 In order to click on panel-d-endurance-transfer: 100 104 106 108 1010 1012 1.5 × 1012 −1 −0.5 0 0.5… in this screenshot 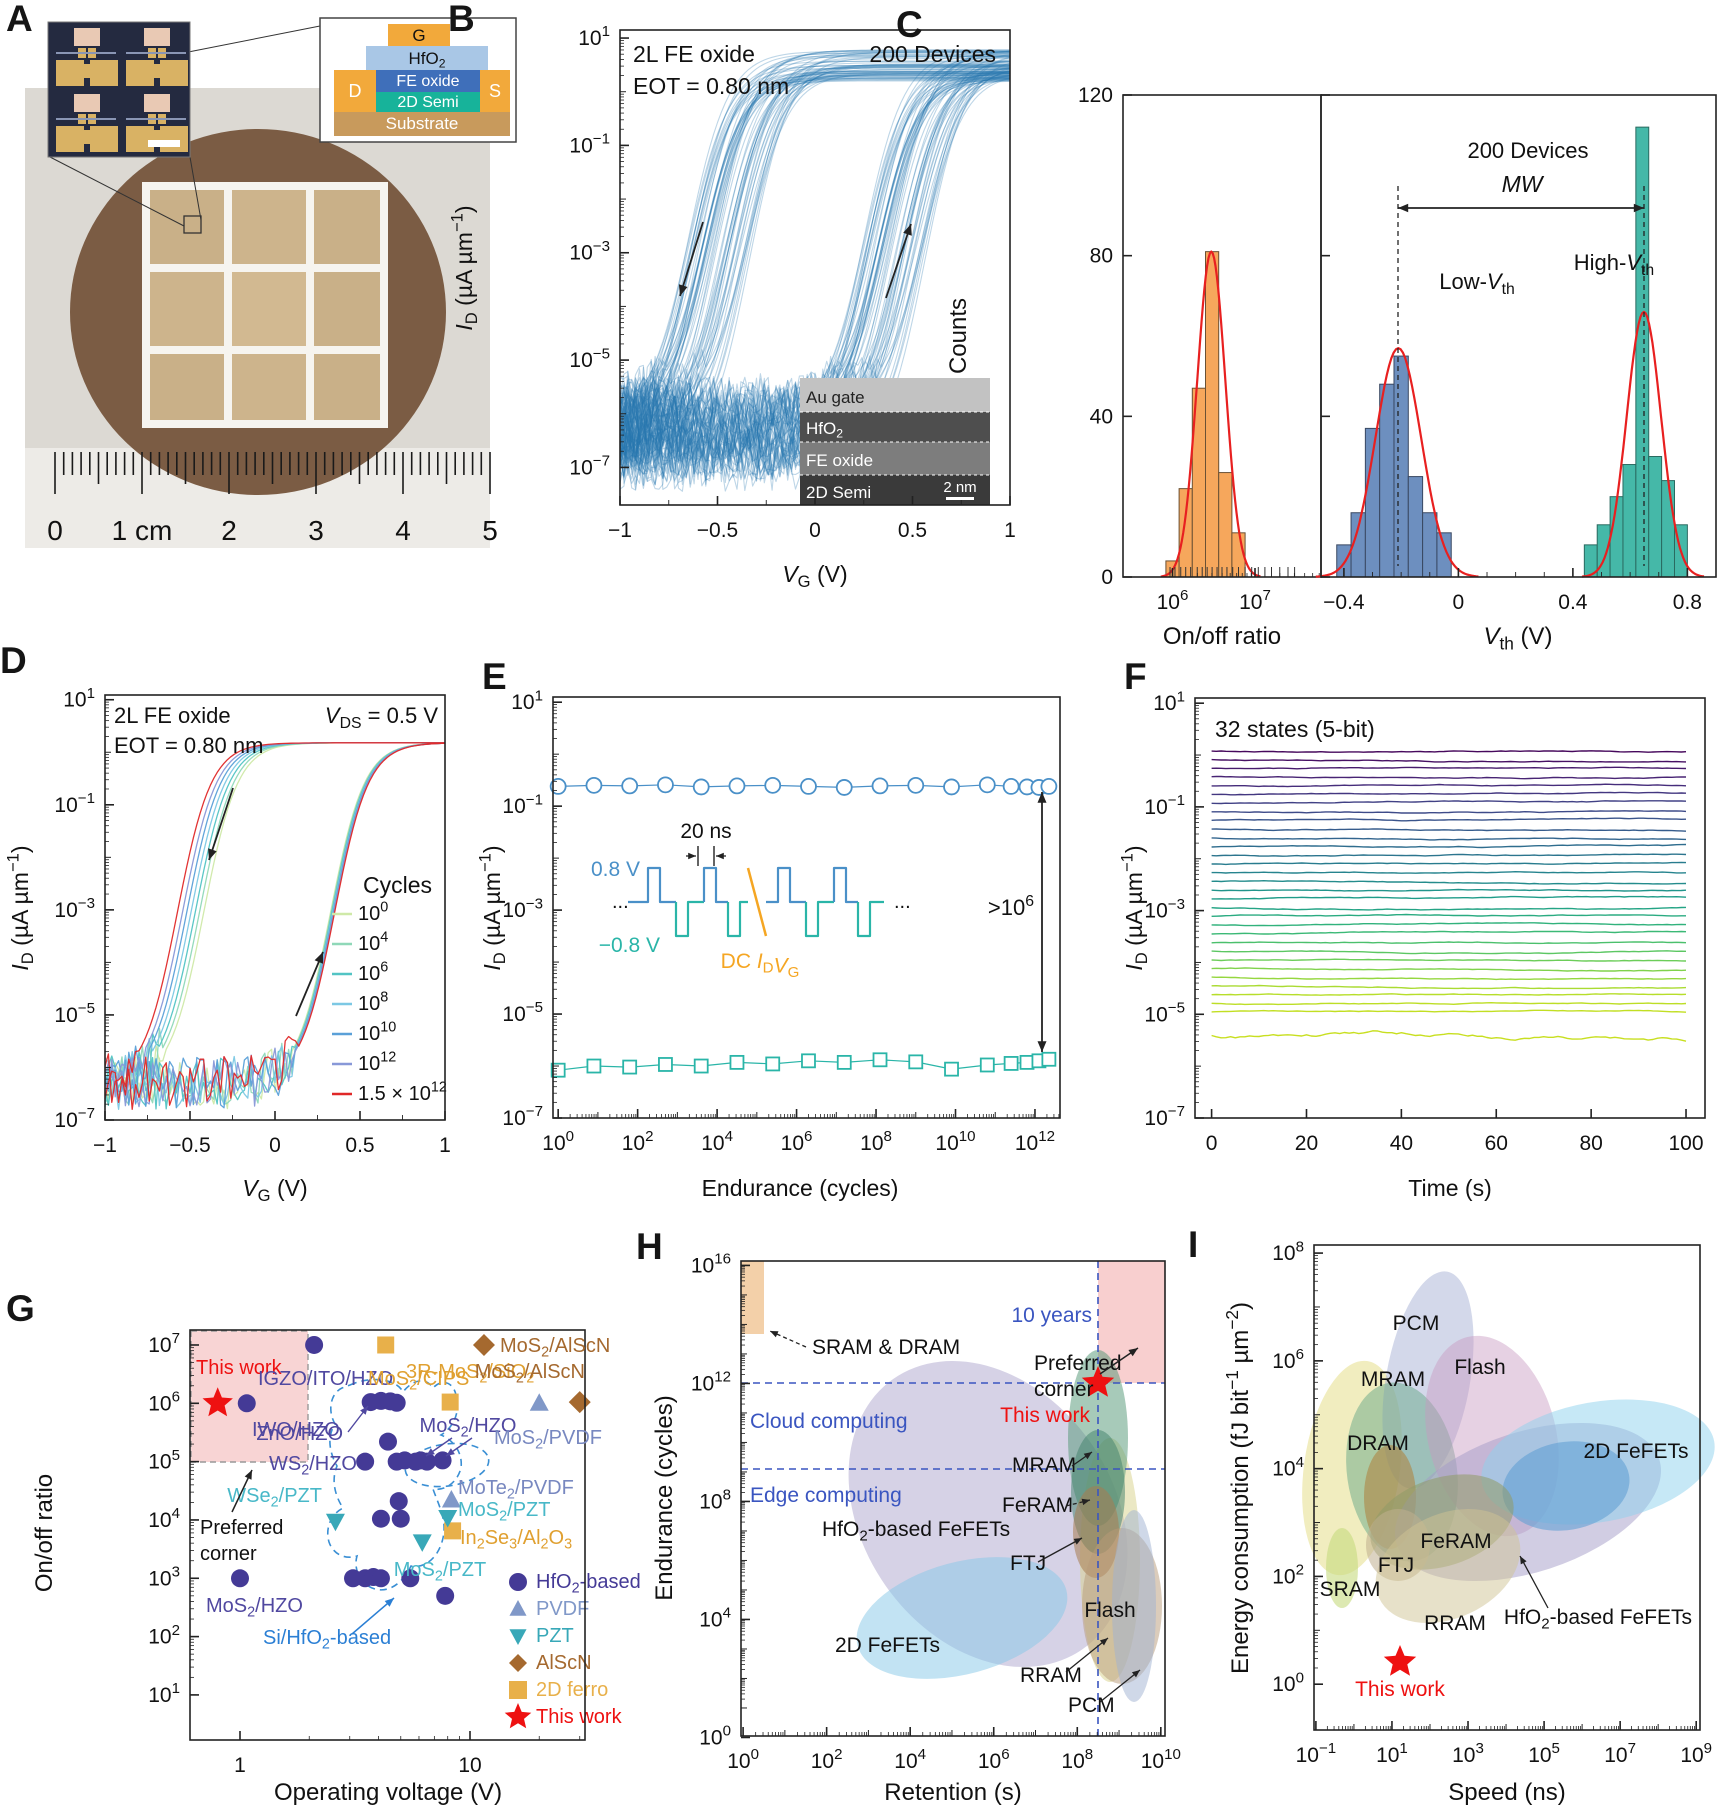, I will do `click(227, 945)`.